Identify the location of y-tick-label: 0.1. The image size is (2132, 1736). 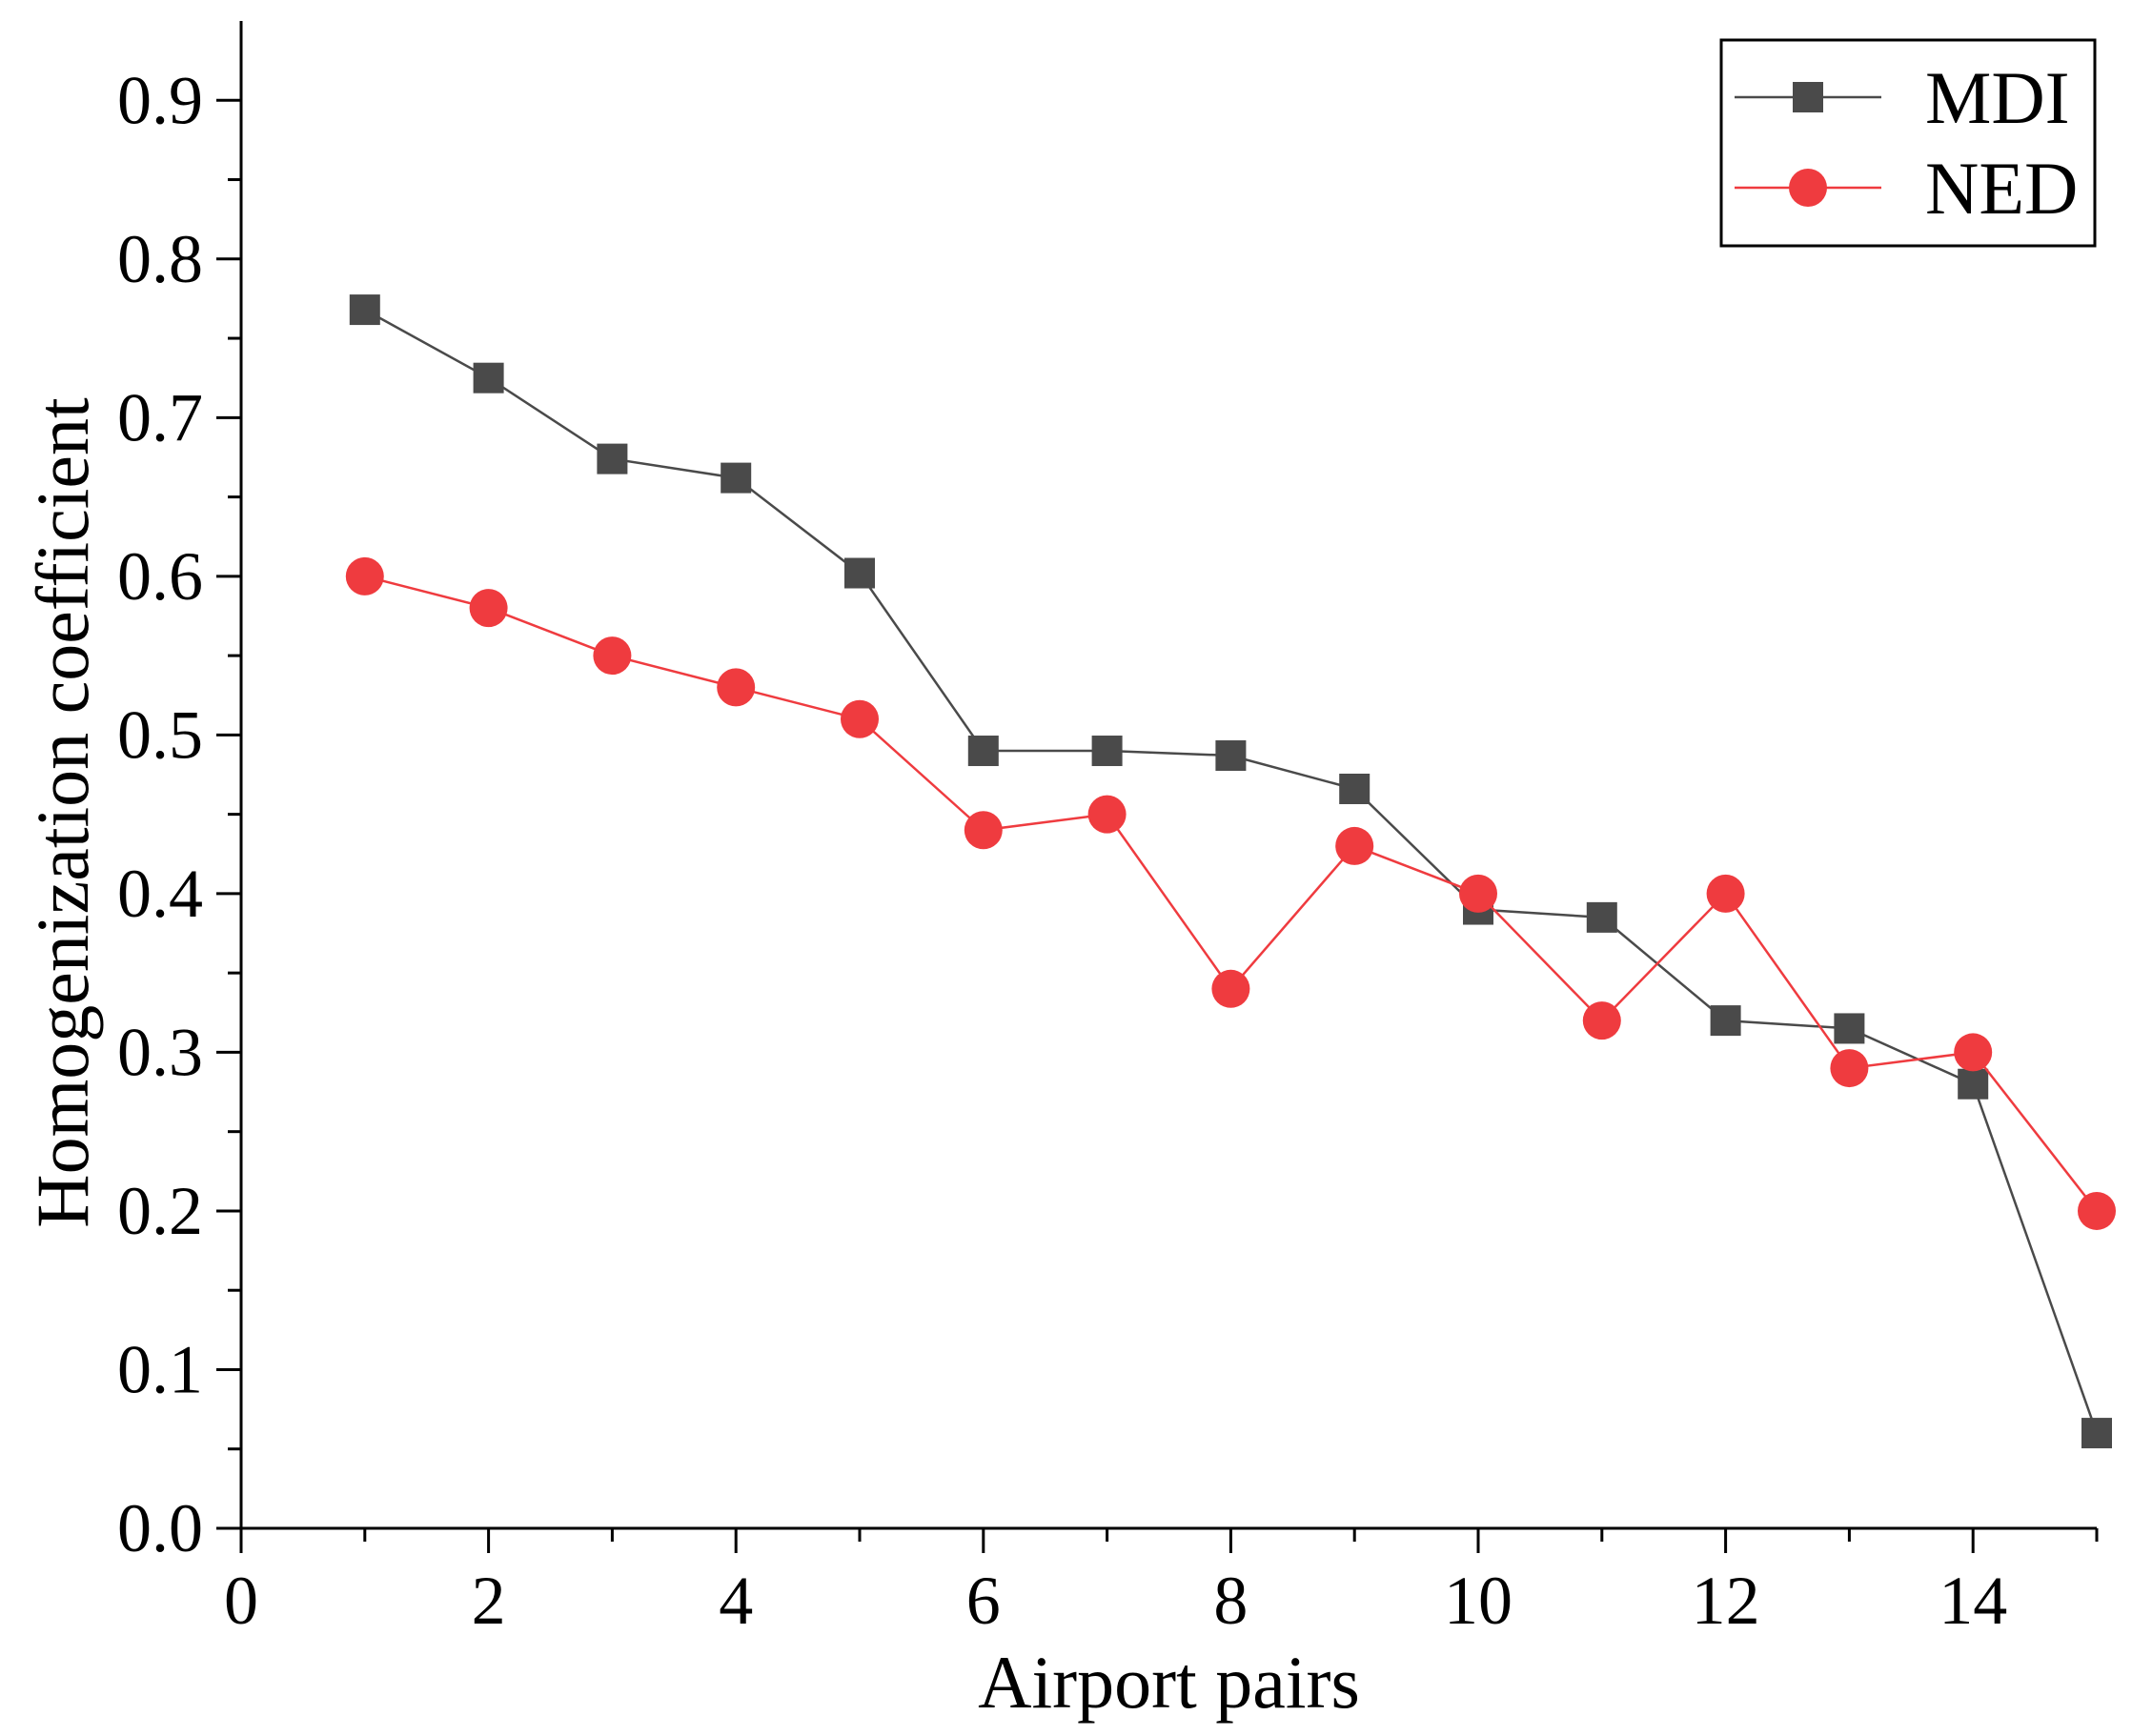
(160, 1369).